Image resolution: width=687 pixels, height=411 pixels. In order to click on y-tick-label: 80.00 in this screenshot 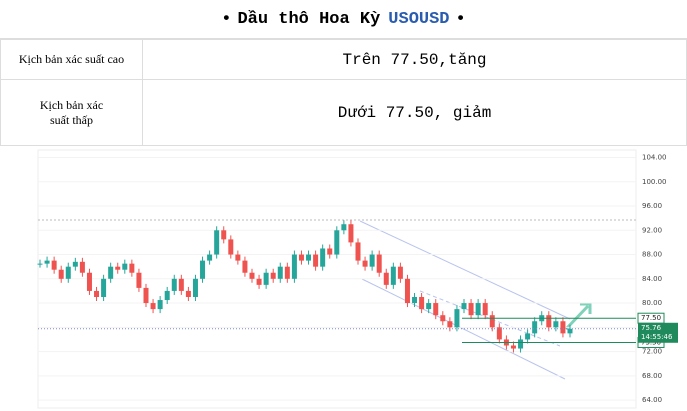, I will do `click(652, 303)`.